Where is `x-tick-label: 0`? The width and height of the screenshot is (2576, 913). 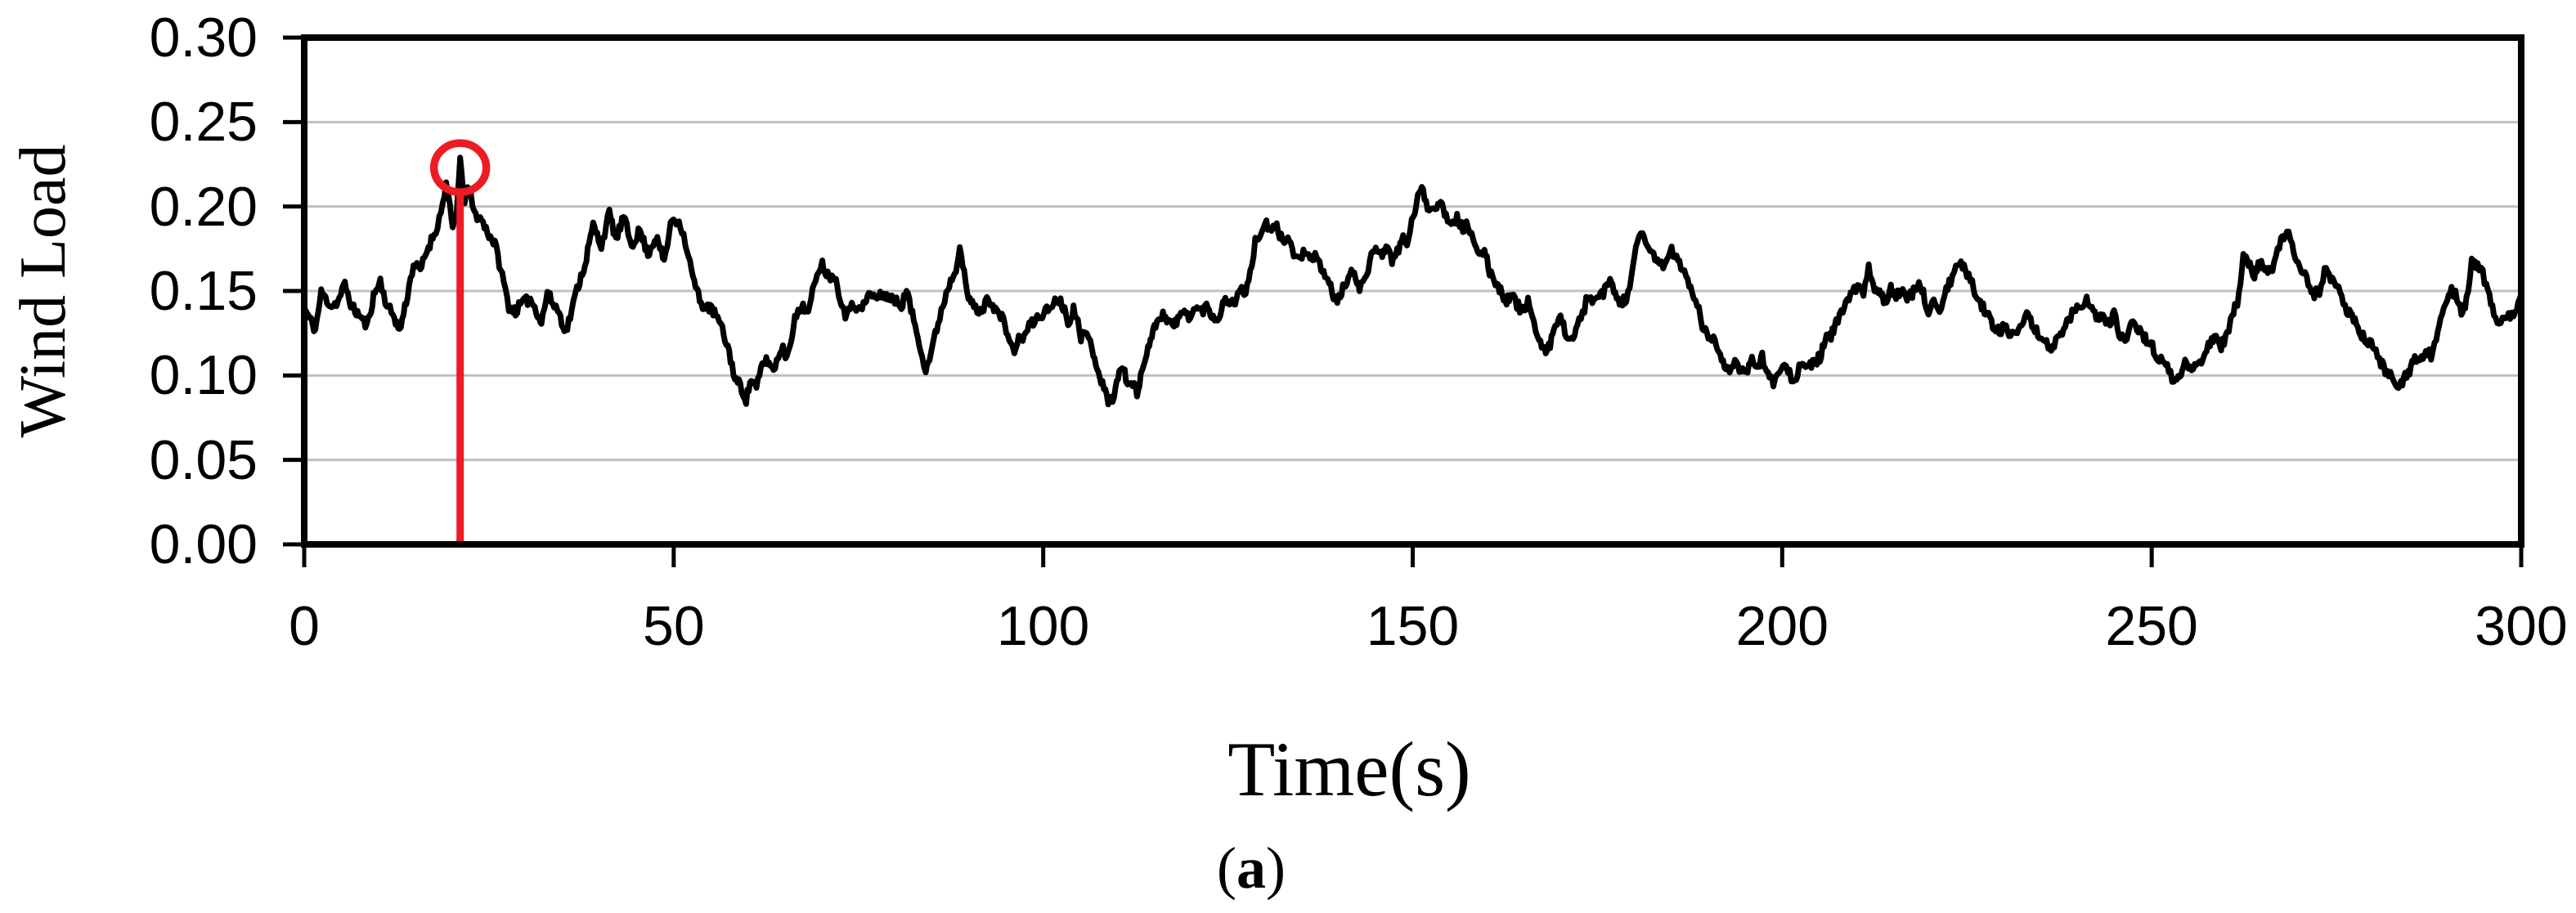 x-tick-label: 0 is located at coordinates (304, 626).